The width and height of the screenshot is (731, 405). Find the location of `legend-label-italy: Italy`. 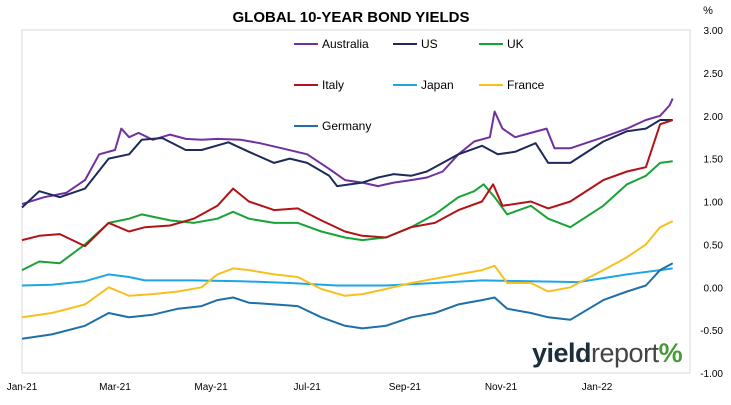

legend-label-italy: Italy is located at coordinates (333, 85).